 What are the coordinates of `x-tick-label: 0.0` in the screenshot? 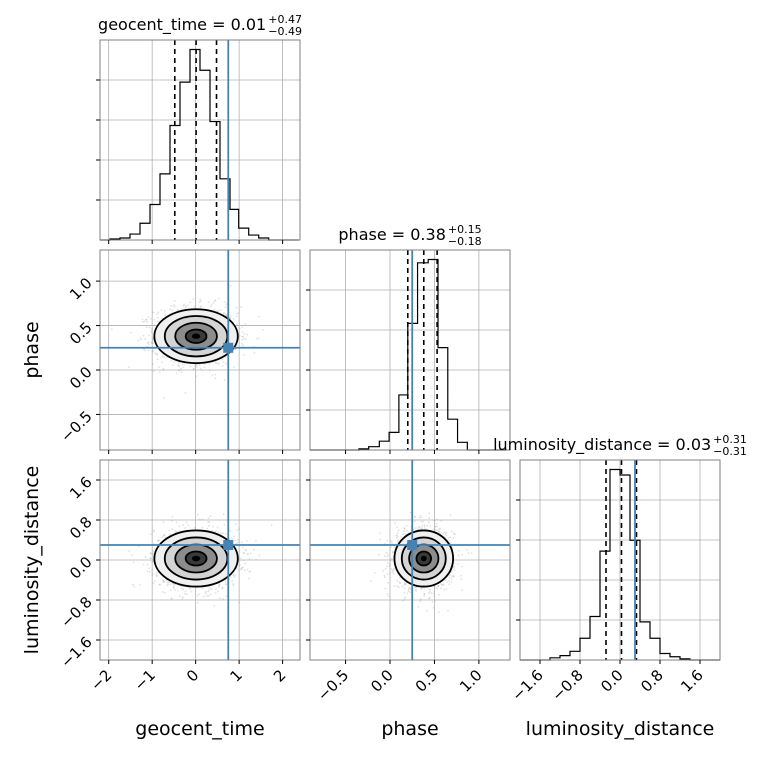 It's located at (382, 681).